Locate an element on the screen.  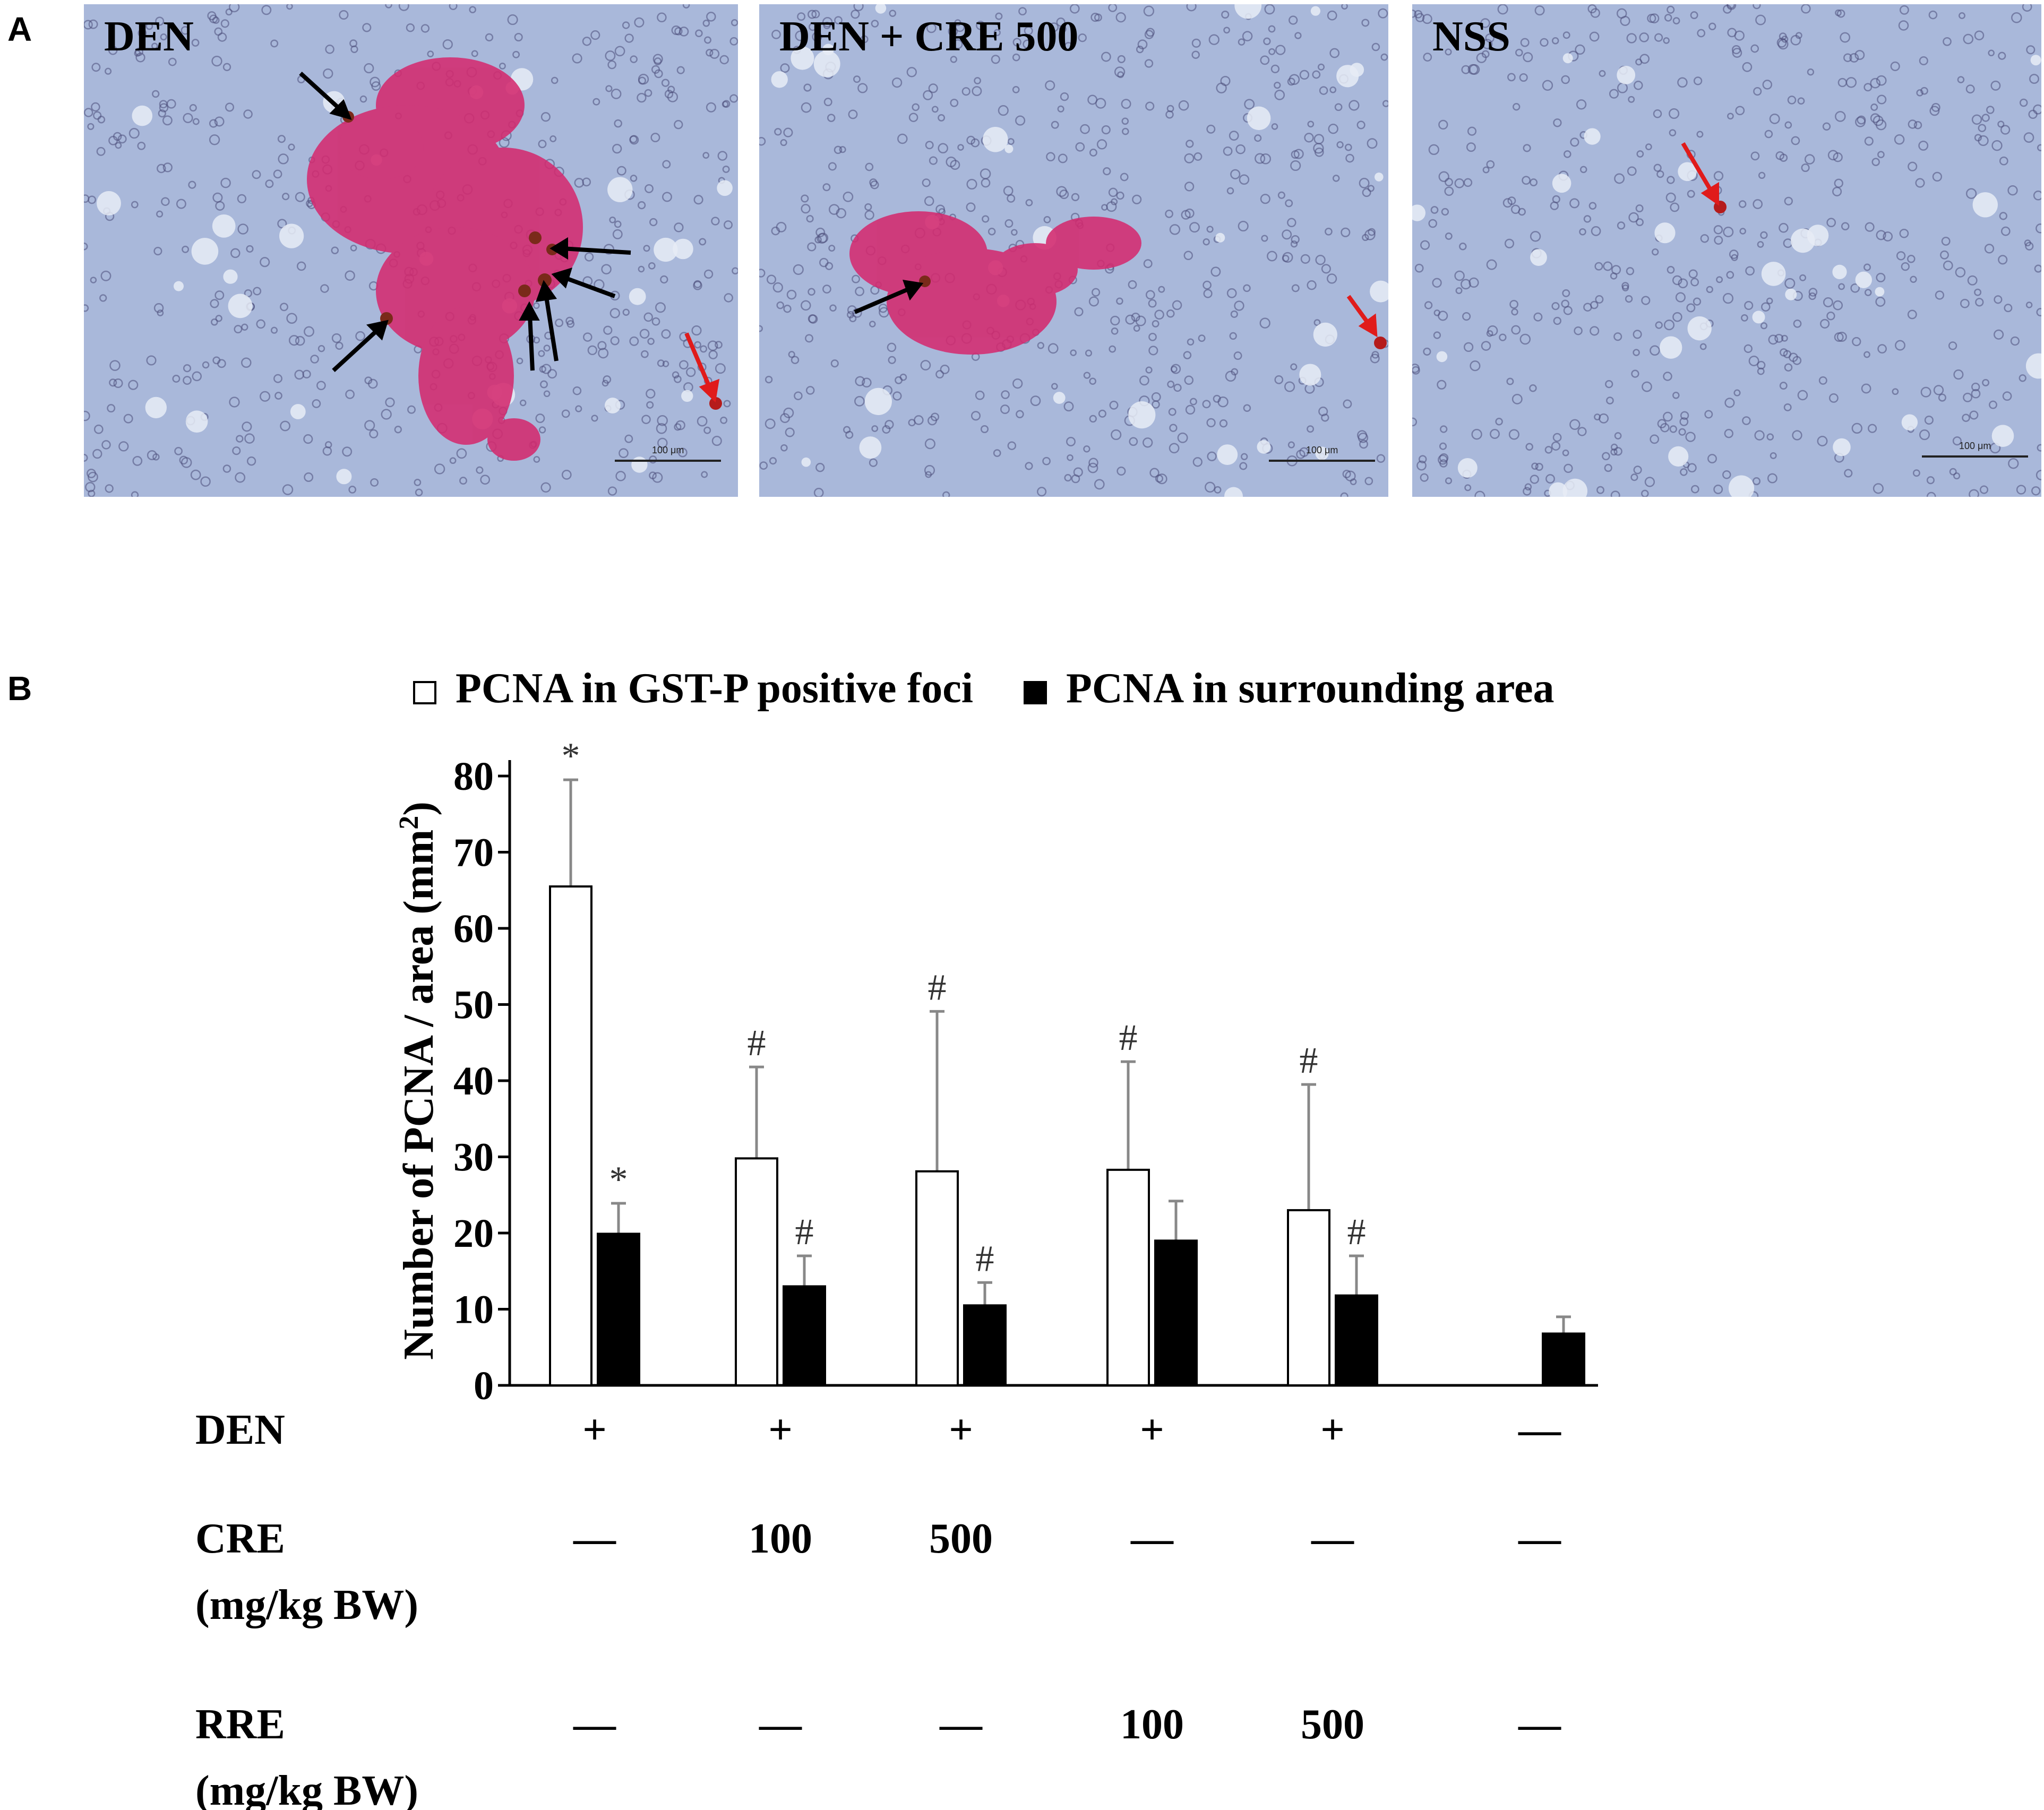
bar-gst-p-foci is located at coordinates (756, 1271).